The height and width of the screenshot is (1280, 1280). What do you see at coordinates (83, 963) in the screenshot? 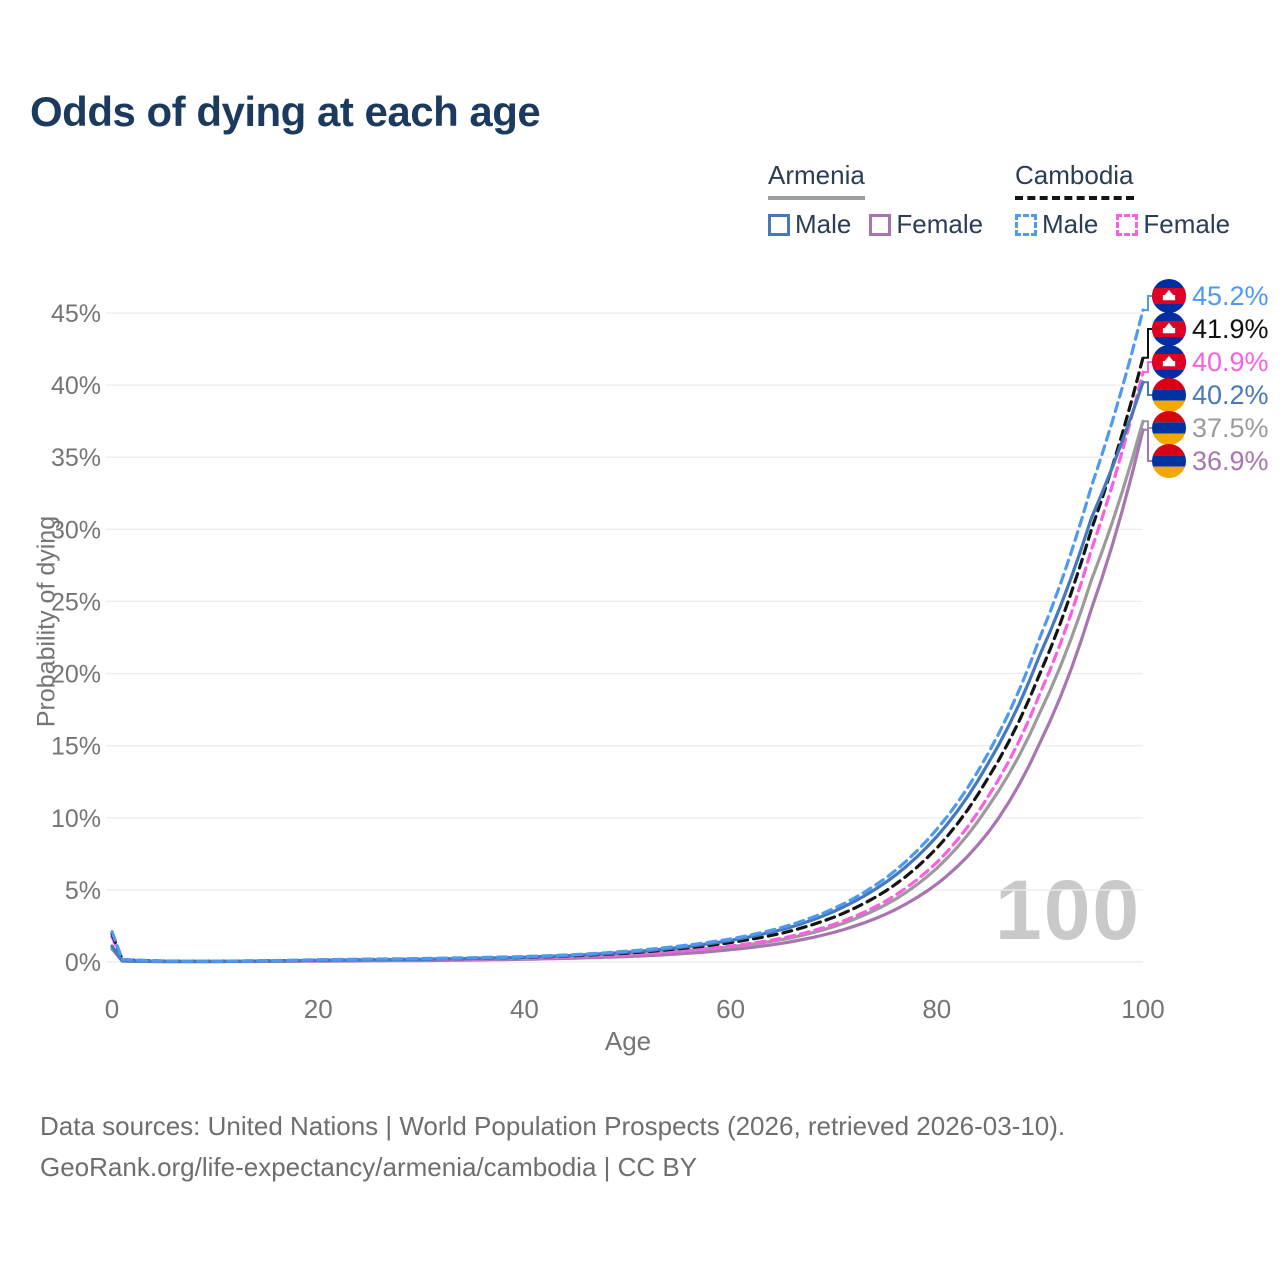
I see `y-tick-label: 0%` at bounding box center [83, 963].